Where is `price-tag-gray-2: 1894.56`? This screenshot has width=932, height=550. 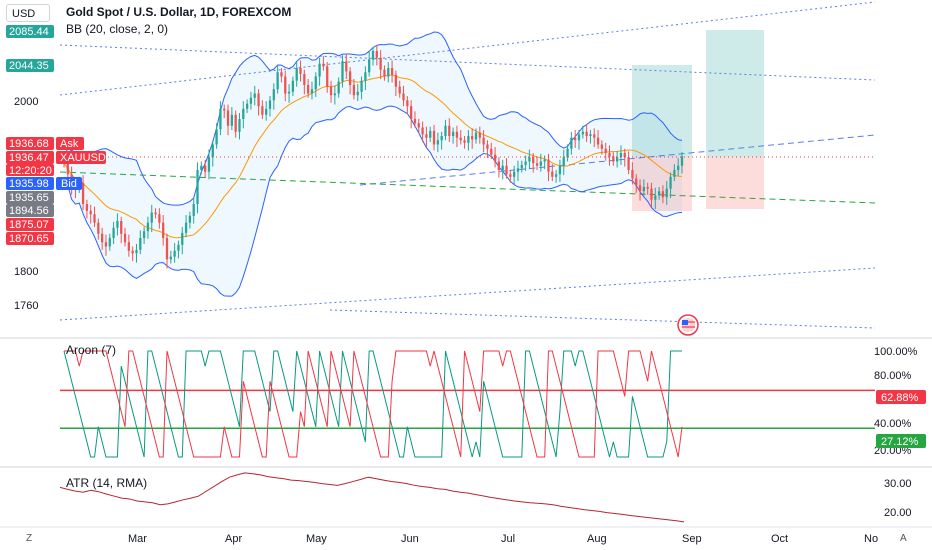
price-tag-gray-2: 1894.56 is located at coordinates (30, 210).